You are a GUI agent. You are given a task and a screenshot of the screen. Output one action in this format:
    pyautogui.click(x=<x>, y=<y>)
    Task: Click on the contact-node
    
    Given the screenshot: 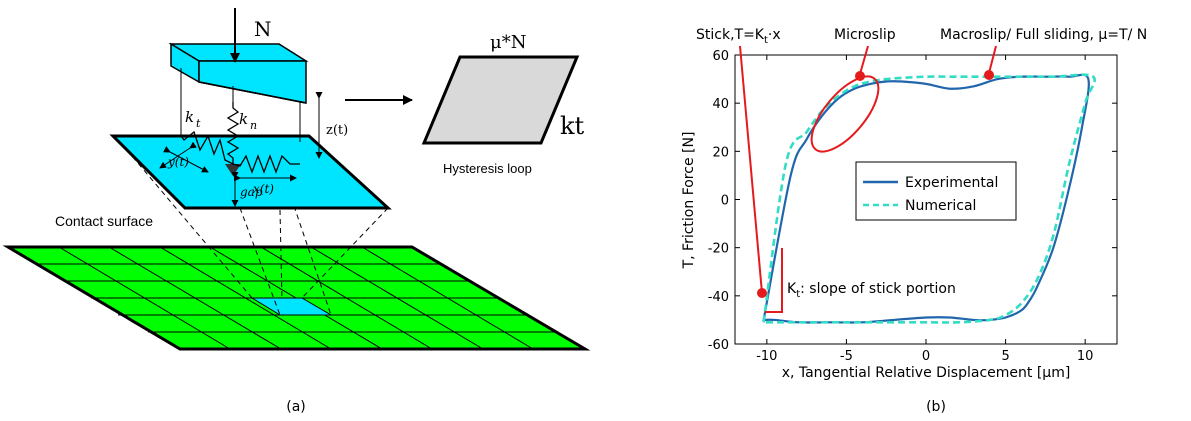 What is the action you would take?
    pyautogui.click(x=233, y=170)
    